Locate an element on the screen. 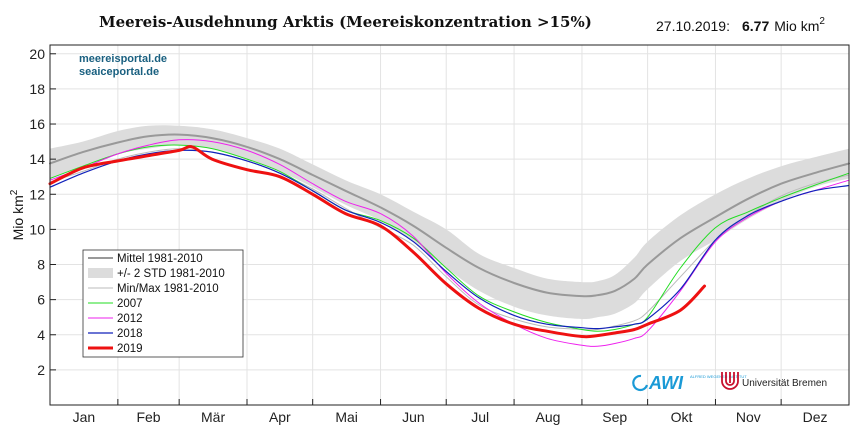 The width and height of the screenshot is (854, 427). legend-label: 2007 is located at coordinates (130, 304).